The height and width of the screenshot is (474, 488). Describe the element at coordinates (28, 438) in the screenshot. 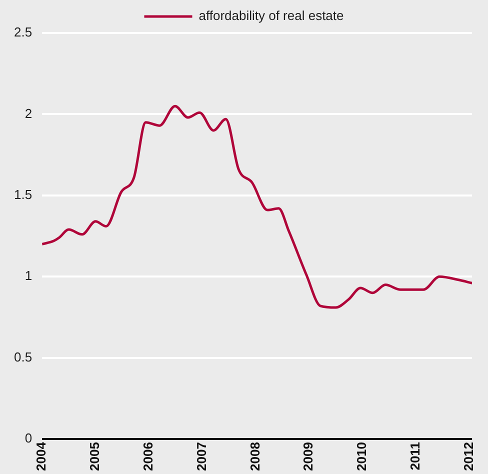

I see `y-tick-label: 0` at that location.